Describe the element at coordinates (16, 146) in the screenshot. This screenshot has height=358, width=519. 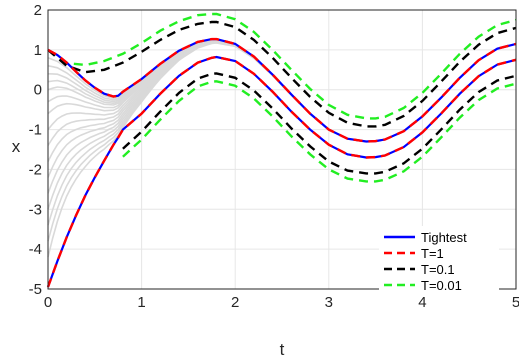
I see `y-axis-label: x` at that location.